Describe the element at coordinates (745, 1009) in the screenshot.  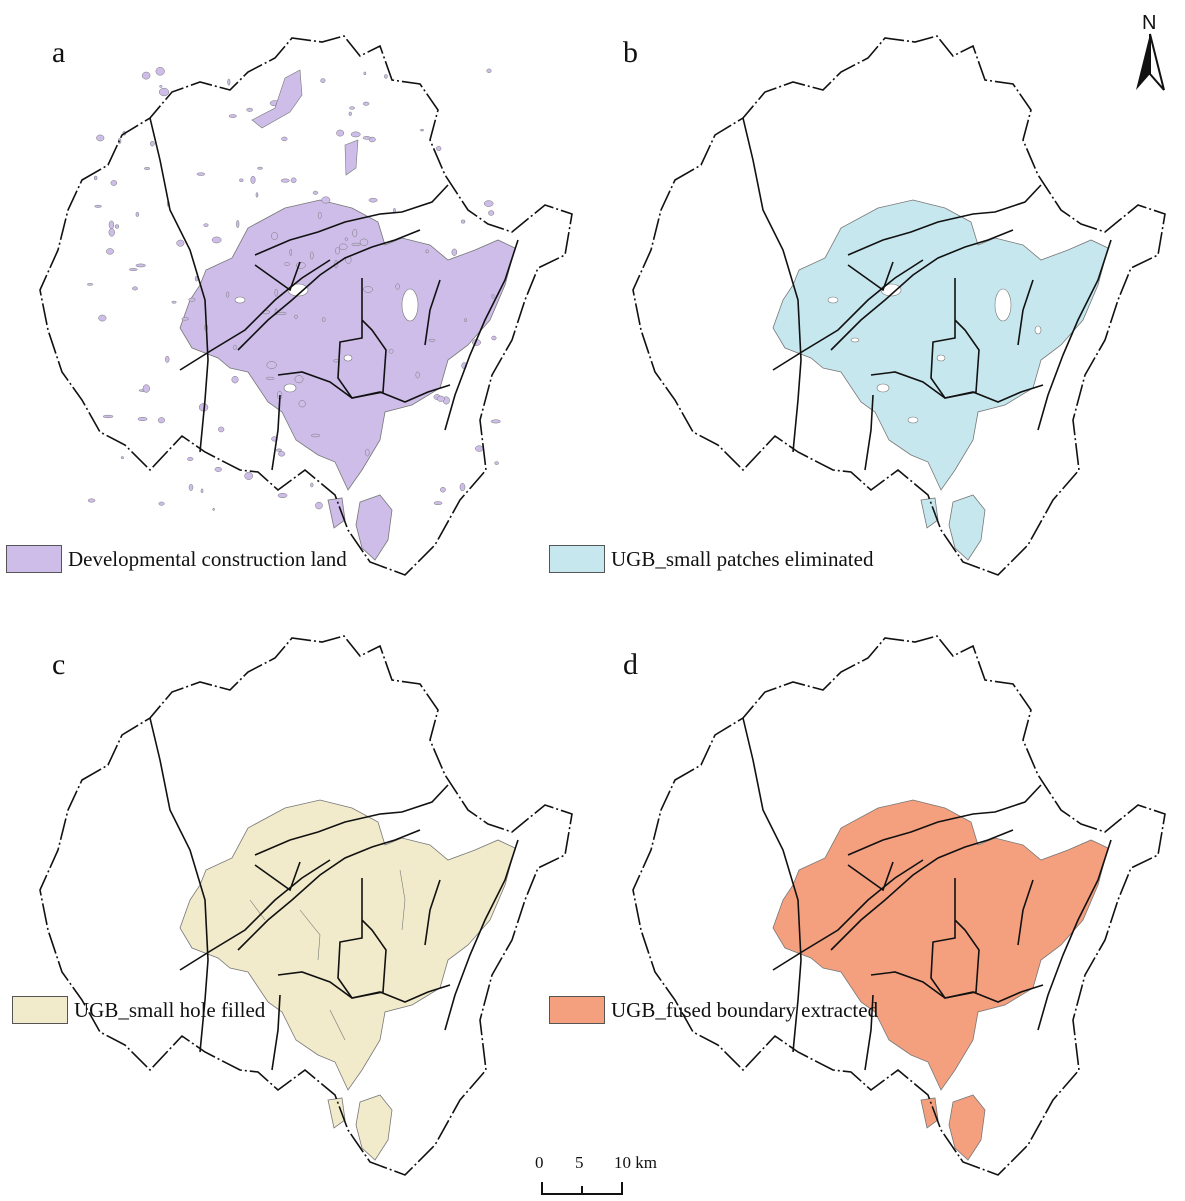
I see `legend-label-d: UGB_fused boundary extracted` at that location.